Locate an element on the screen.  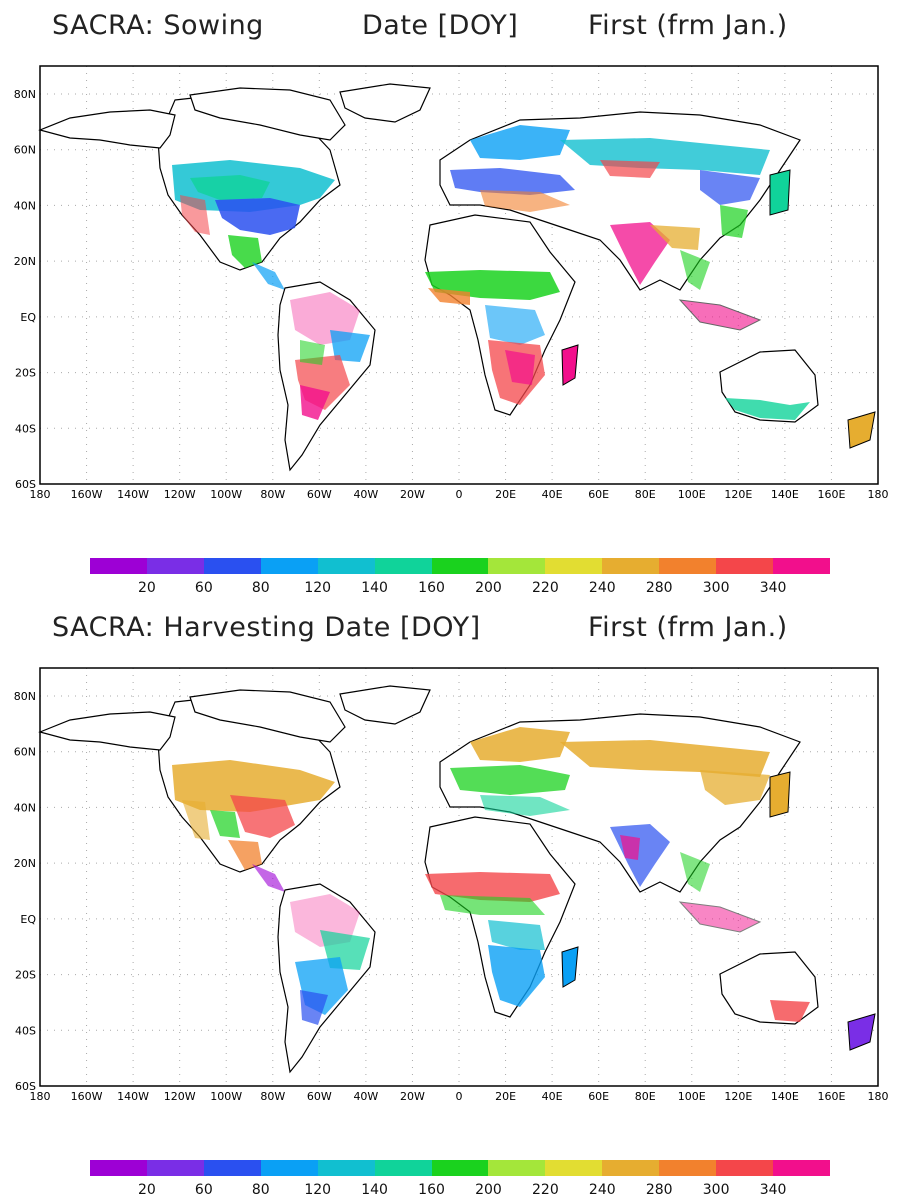
sowing-colorbar: 20 60 80 120 140 160 200 220 240 280 300 340 is located at coordinates (460, 578).